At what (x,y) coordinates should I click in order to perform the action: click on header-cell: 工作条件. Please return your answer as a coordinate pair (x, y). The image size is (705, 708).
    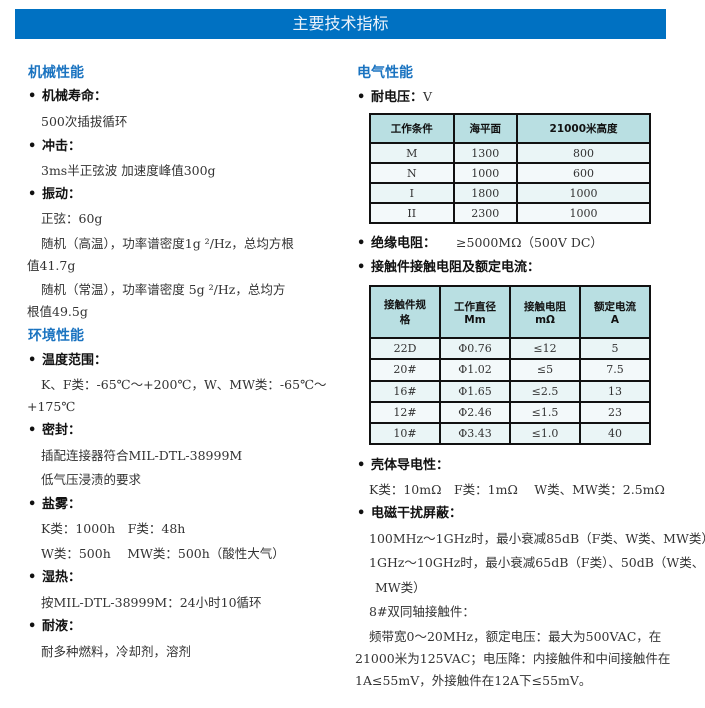
    Looking at the image, I should click on (412, 128).